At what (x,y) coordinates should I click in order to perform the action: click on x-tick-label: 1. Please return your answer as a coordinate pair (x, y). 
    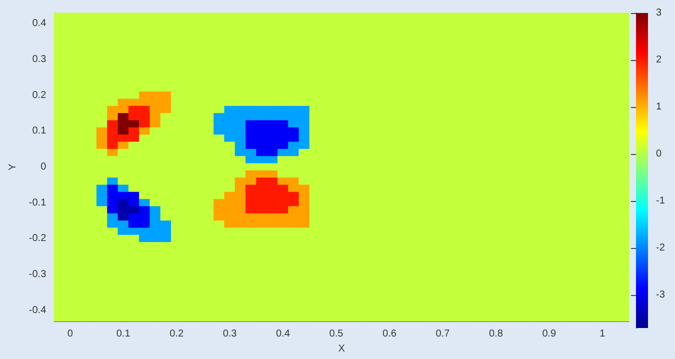
    Looking at the image, I should click on (603, 334).